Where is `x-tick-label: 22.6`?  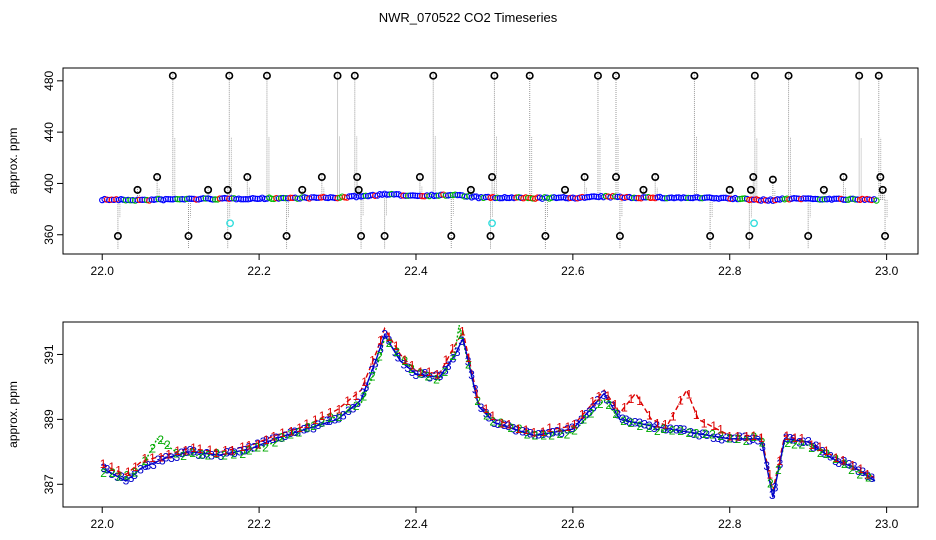
x-tick-label: 22.6 is located at coordinates (573, 524).